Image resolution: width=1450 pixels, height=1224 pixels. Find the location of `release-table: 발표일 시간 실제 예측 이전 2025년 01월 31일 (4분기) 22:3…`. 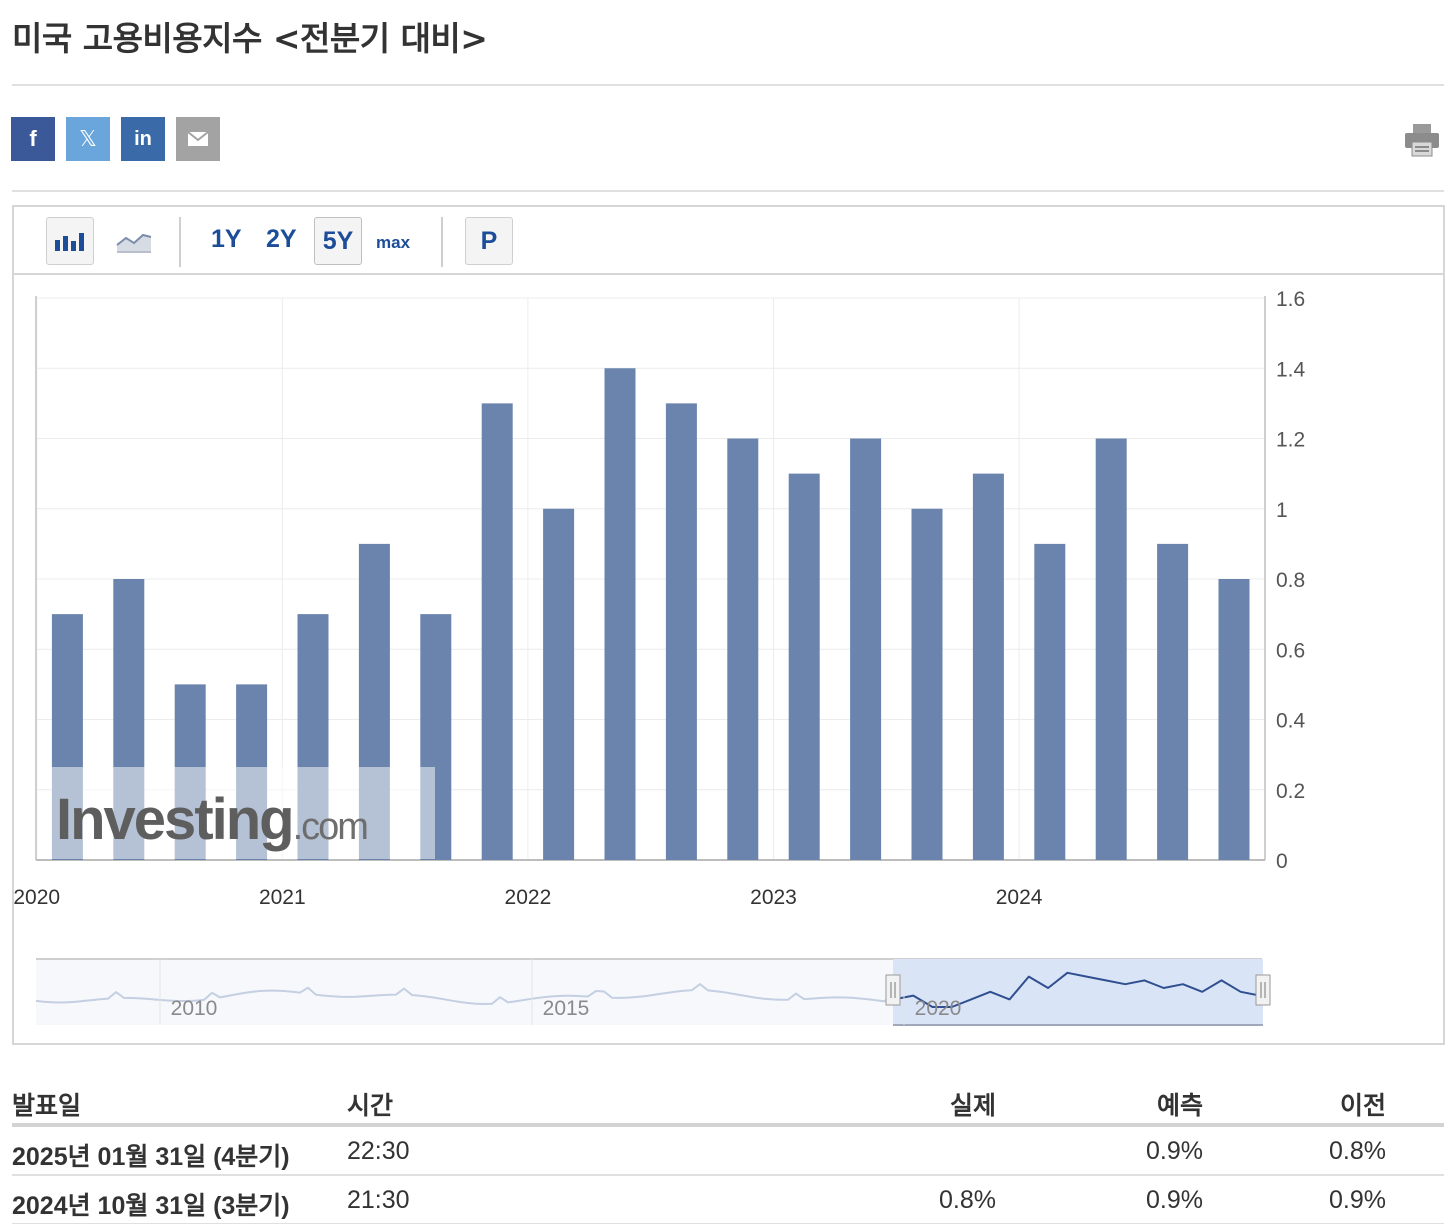

release-table: 발표일 시간 실제 예측 이전 2025년 01월 31일 (4분기) 22:3… is located at coordinates (728, 1152).